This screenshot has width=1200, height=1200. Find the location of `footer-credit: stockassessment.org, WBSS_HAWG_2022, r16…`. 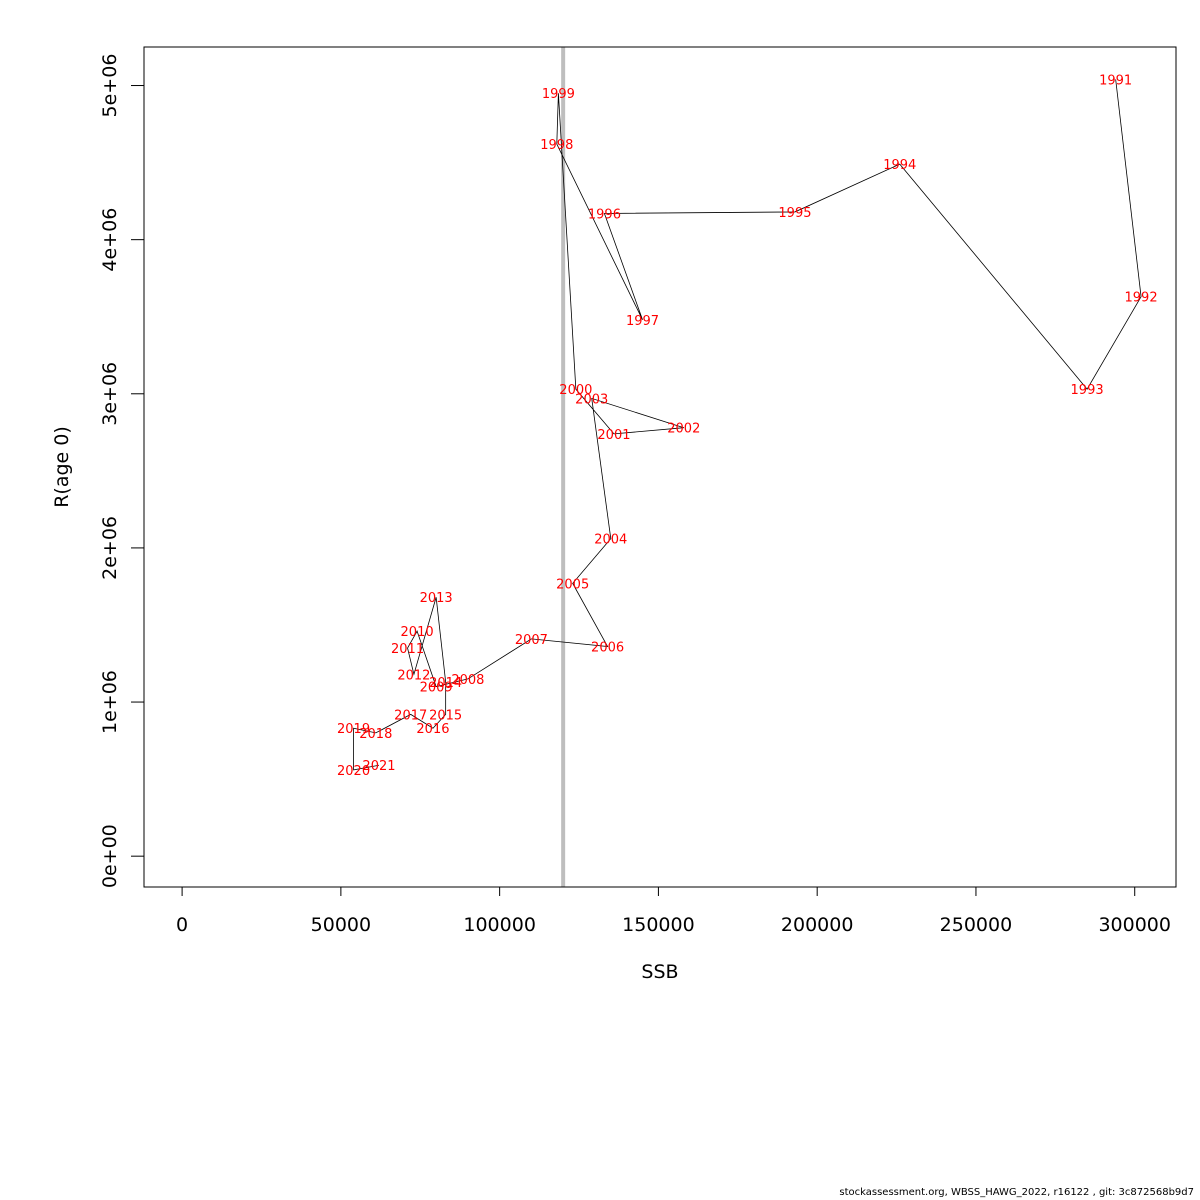

footer-credit: stockassessment.org, WBSS_HAWG_2022, r16… is located at coordinates (1016, 1192).